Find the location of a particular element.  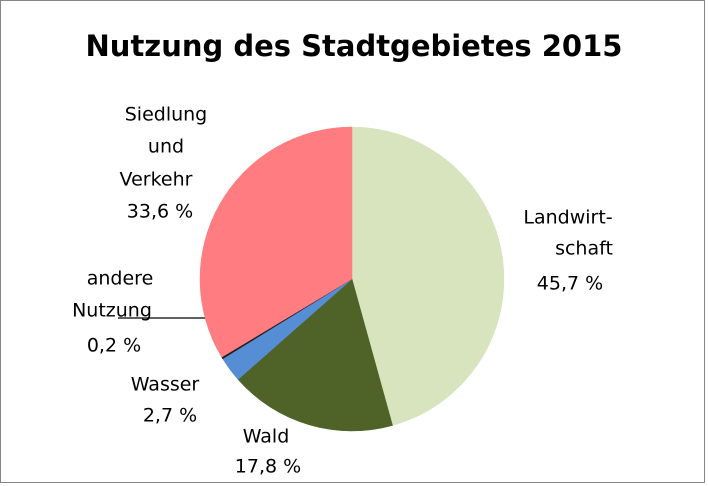

chart-title: Nutzung des Stadtgebietes 2015 is located at coordinates (354, 46).